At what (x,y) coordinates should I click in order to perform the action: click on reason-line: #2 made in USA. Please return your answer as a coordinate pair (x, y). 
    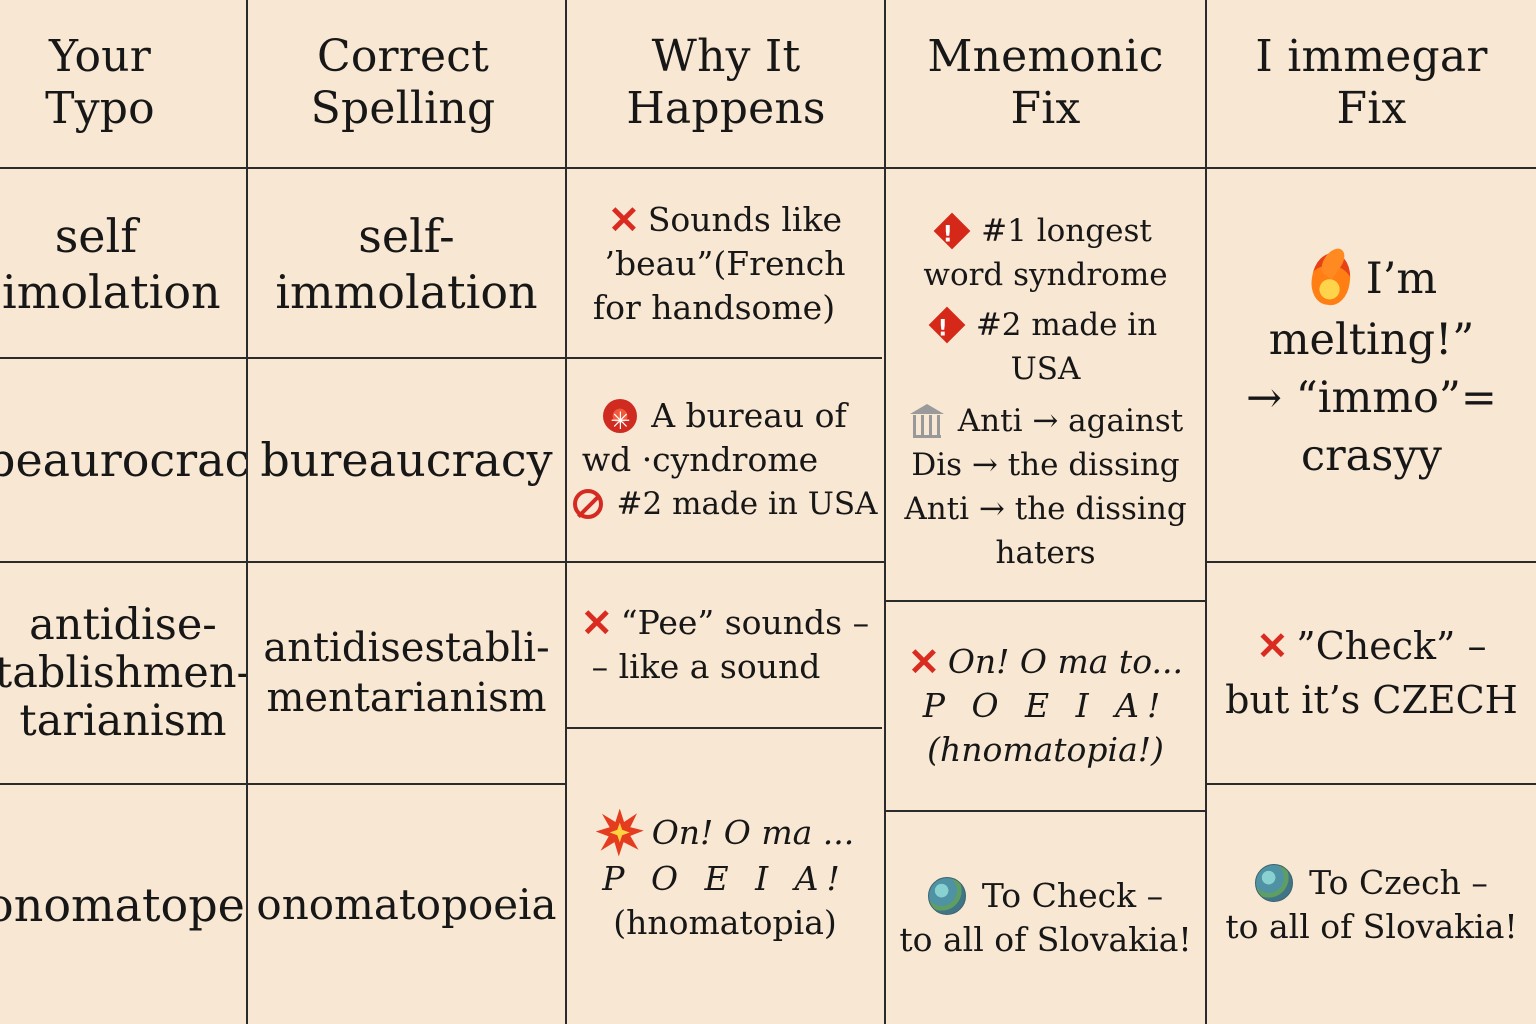
    Looking at the image, I should click on (724, 504).